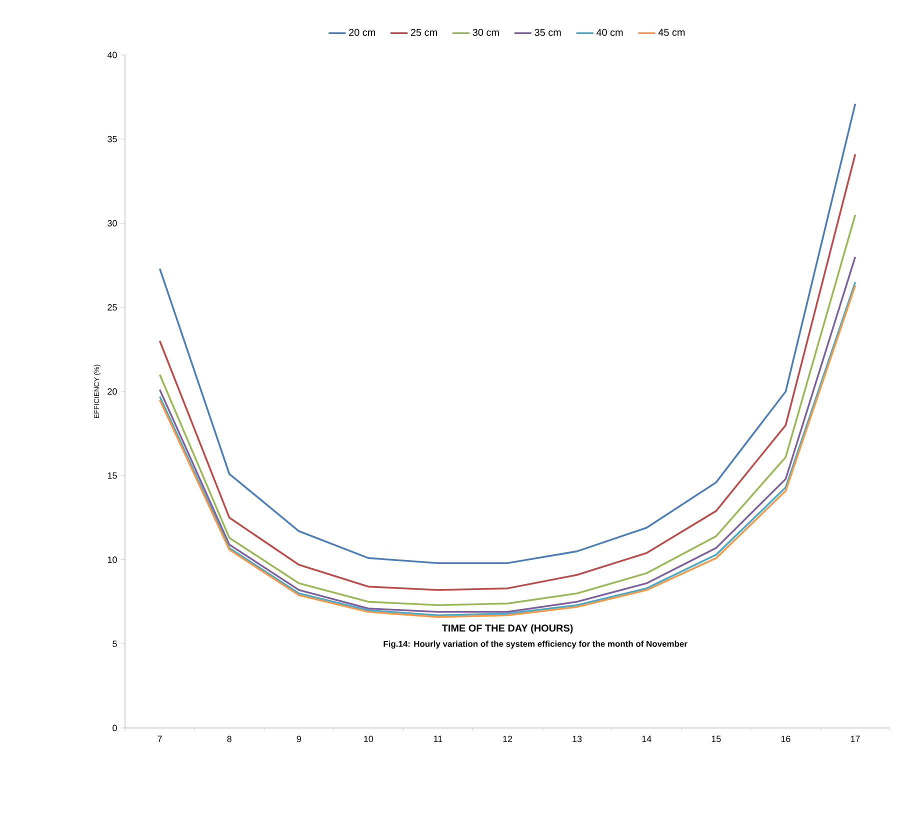 The width and height of the screenshot is (919, 816). I want to click on y-tick-label: 30, so click(112, 223).